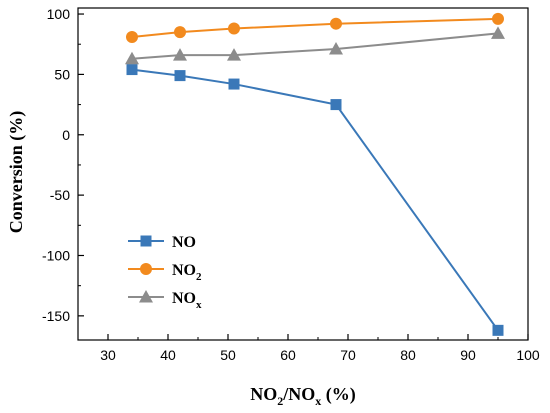 This screenshot has width=550, height=413. Describe the element at coordinates (528, 355) in the screenshot. I see `x-tick-label: 100` at that location.